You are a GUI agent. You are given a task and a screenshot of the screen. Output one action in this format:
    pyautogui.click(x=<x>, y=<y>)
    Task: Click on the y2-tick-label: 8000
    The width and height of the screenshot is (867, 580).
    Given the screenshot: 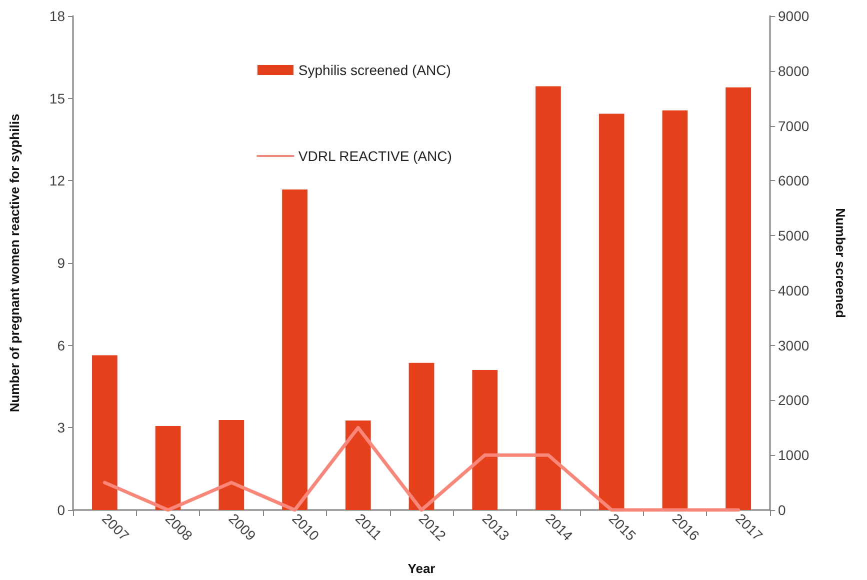 What is the action you would take?
    pyautogui.click(x=794, y=70)
    